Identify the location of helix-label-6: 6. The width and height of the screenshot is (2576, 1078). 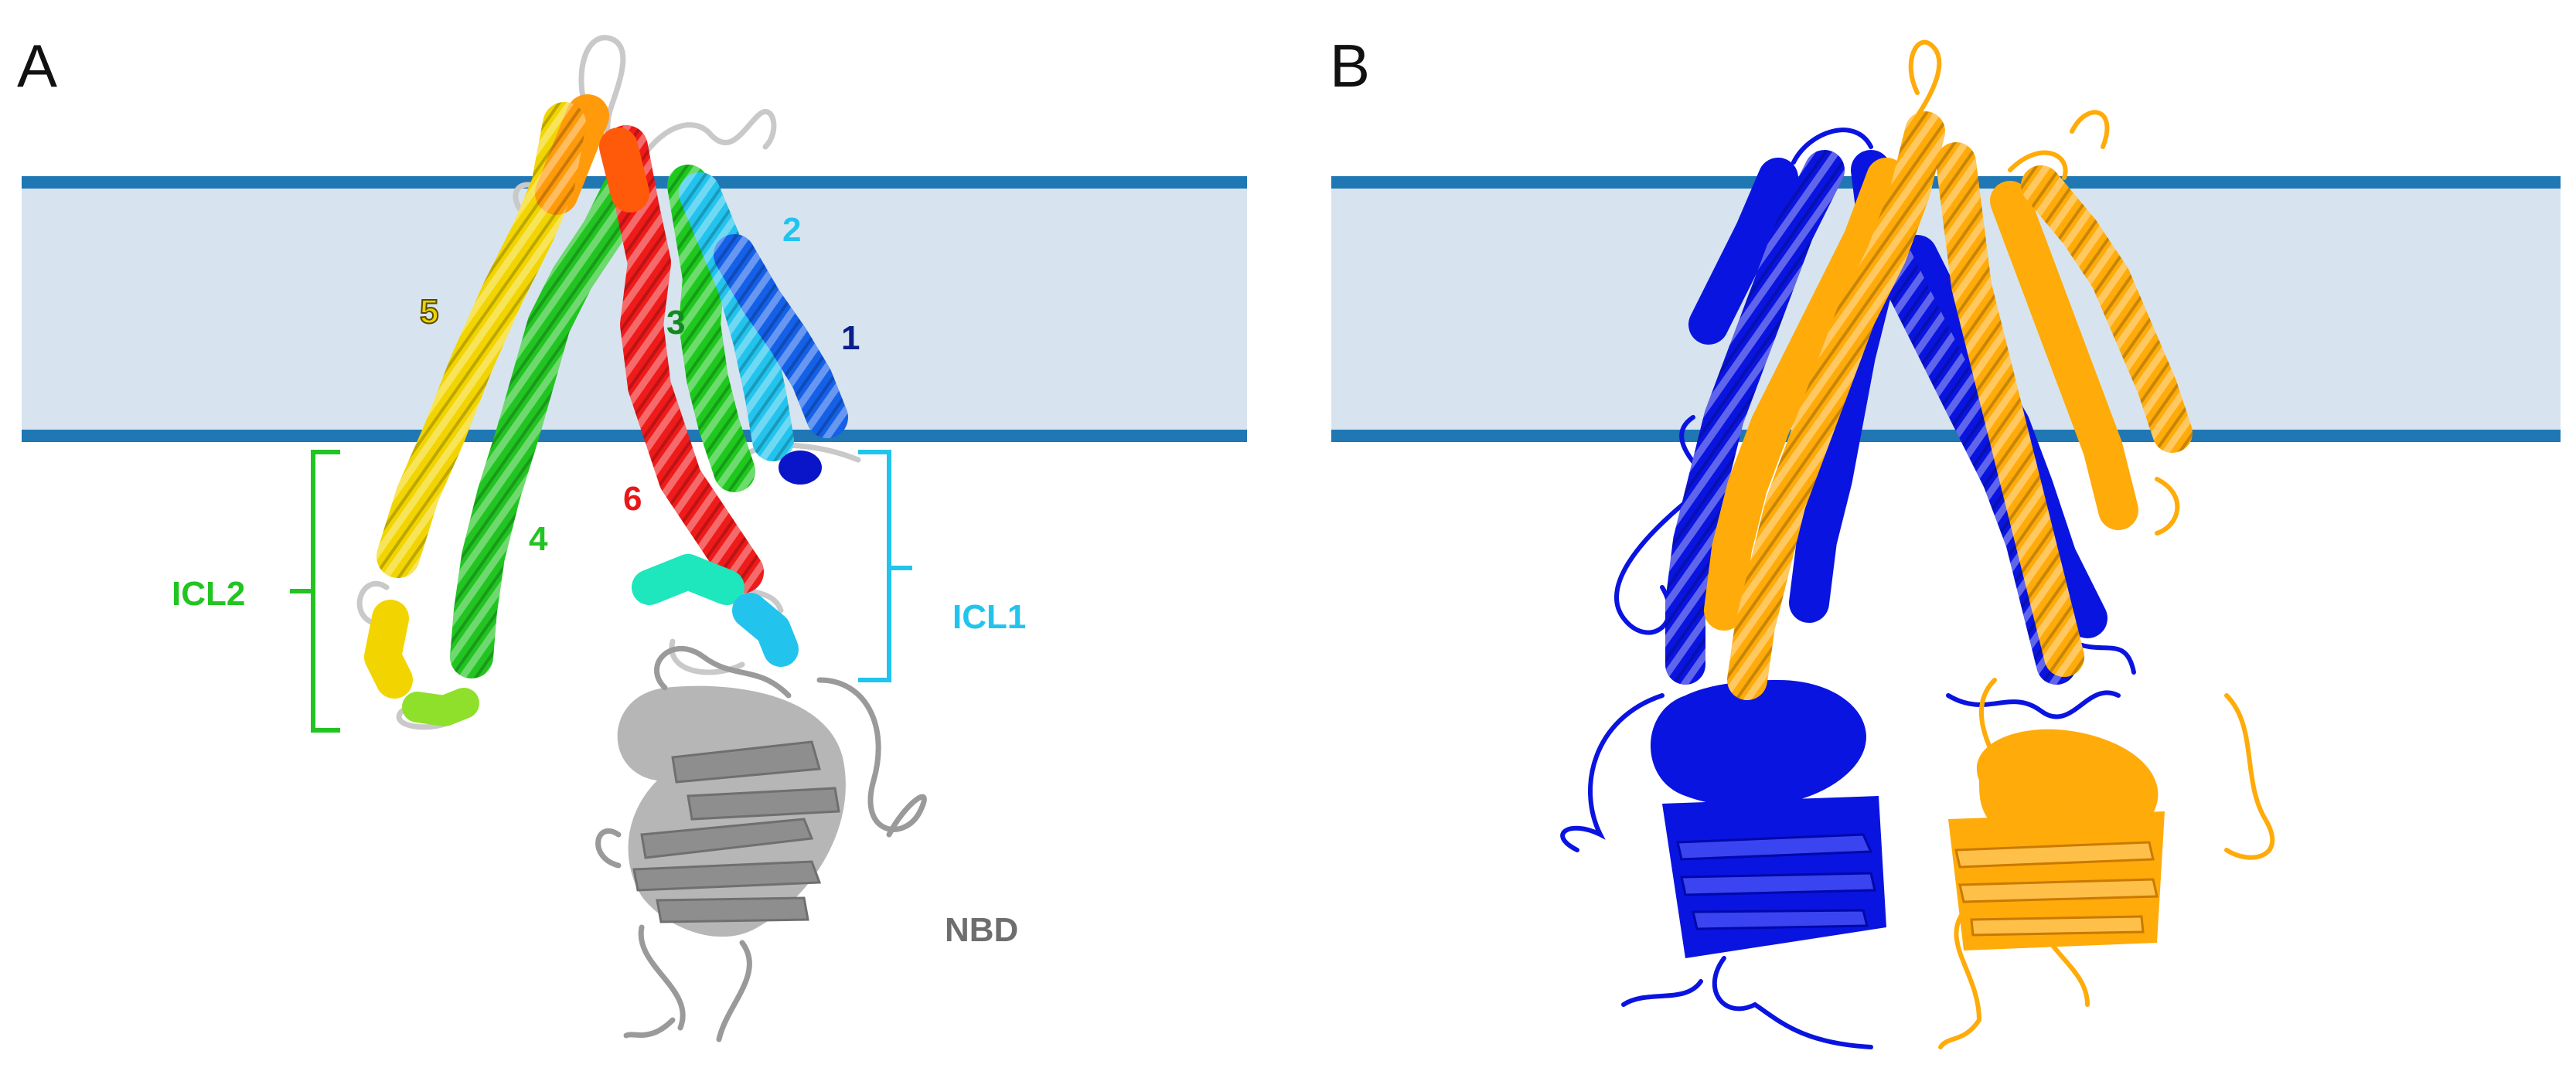
(632, 499).